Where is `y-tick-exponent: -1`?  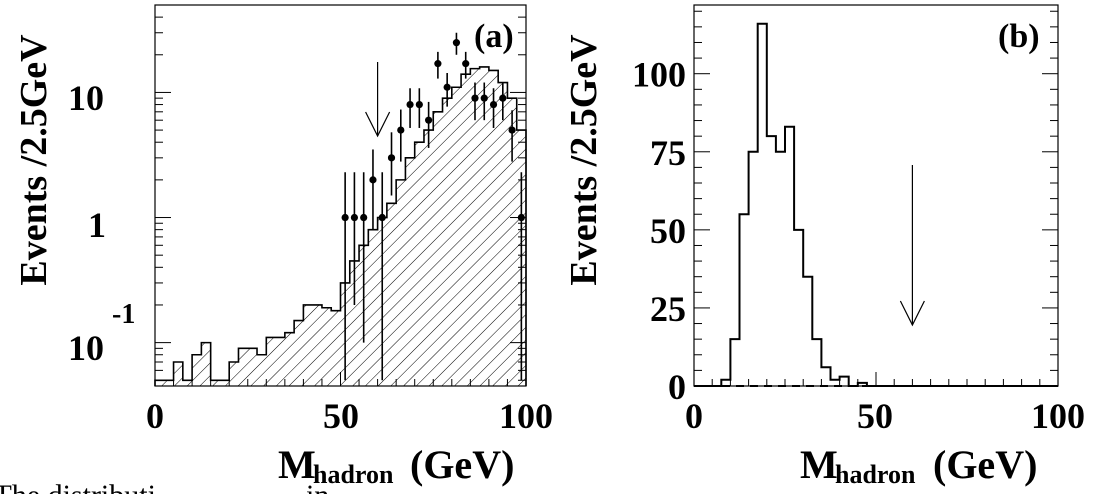
y-tick-exponent: -1 is located at coordinates (123, 314).